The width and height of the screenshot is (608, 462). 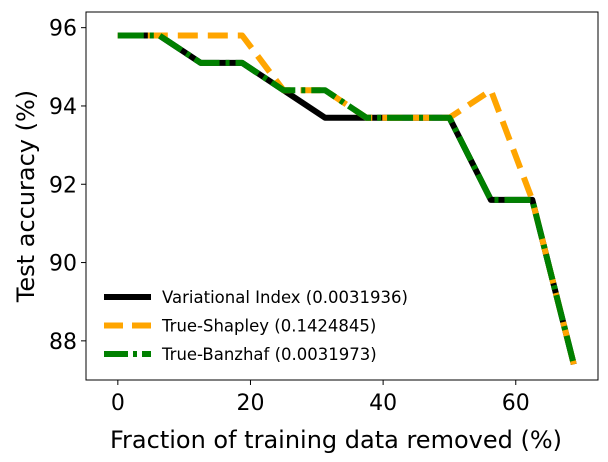 I want to click on y-tick-label-0: 88, so click(x=63, y=342).